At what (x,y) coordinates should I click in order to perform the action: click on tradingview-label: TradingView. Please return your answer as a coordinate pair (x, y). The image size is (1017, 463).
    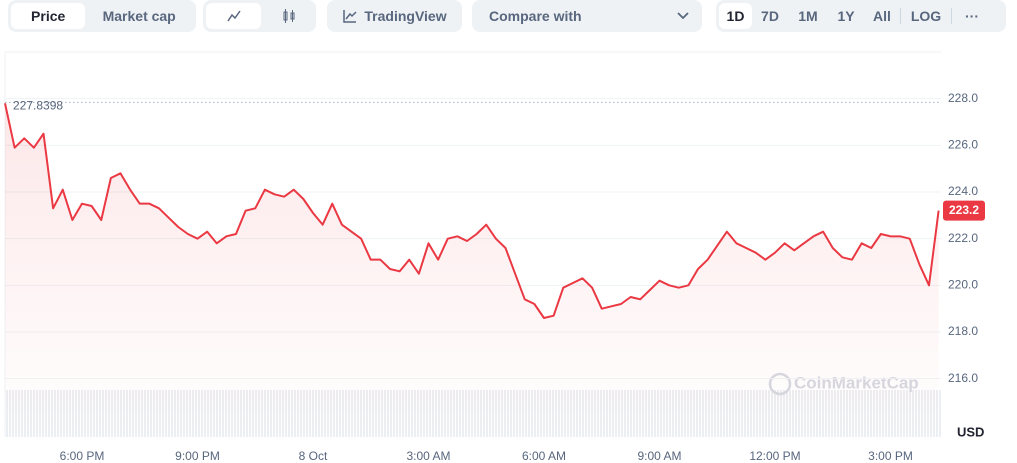
    Looking at the image, I should click on (405, 16).